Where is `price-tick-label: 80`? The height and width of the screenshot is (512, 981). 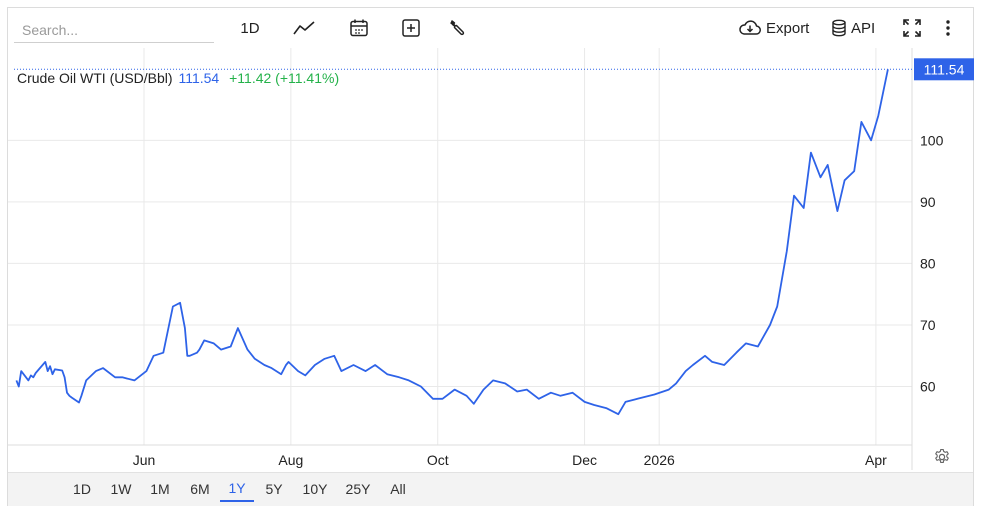 price-tick-label: 80 is located at coordinates (928, 263).